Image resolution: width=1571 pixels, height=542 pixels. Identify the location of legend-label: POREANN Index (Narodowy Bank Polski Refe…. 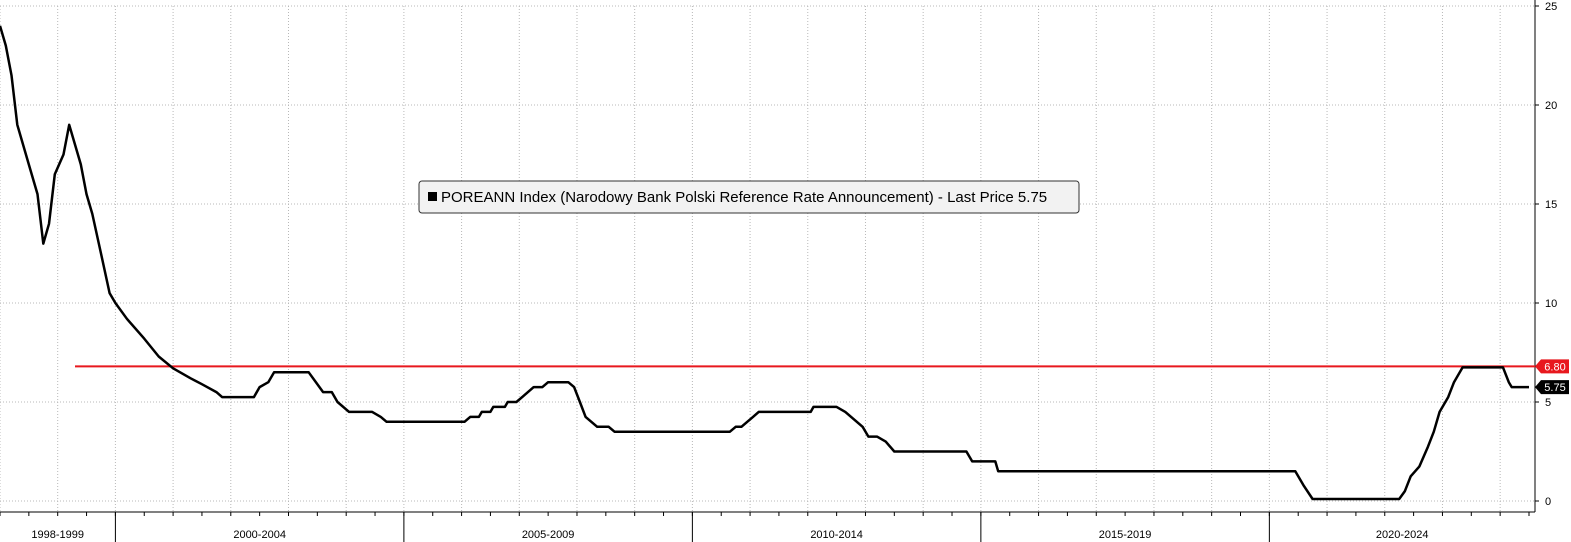
(744, 197).